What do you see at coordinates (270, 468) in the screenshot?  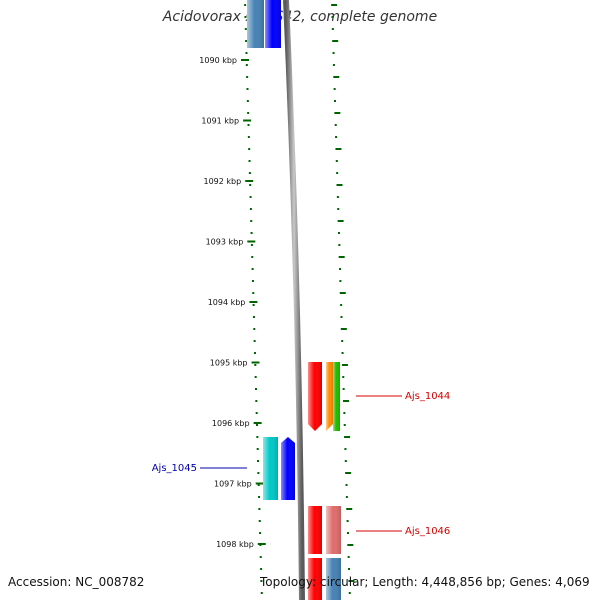 I see `gene-cyan` at bounding box center [270, 468].